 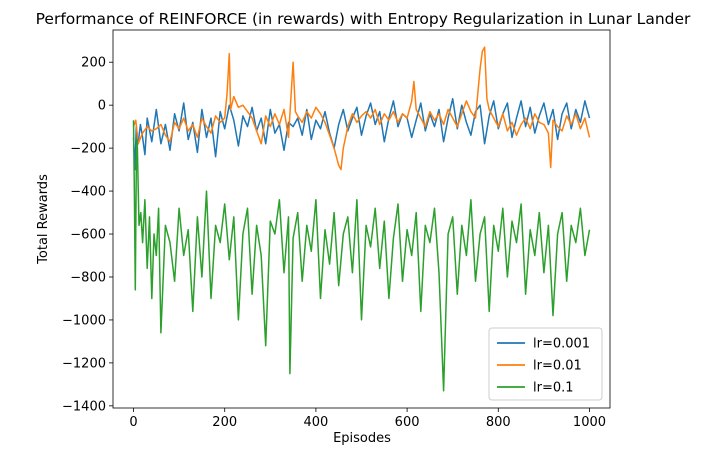 What do you see at coordinates (315, 422) in the screenshot?
I see `x-tick-label: 400` at bounding box center [315, 422].